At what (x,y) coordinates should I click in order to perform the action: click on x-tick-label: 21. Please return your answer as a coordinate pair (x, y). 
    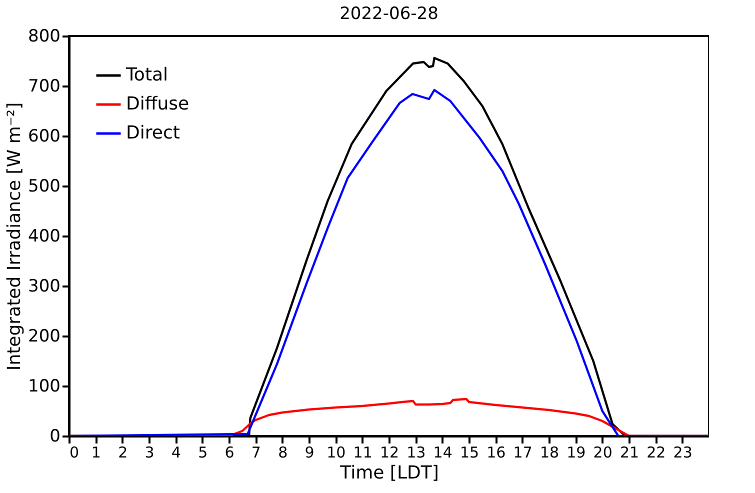
    Looking at the image, I should click on (630, 453).